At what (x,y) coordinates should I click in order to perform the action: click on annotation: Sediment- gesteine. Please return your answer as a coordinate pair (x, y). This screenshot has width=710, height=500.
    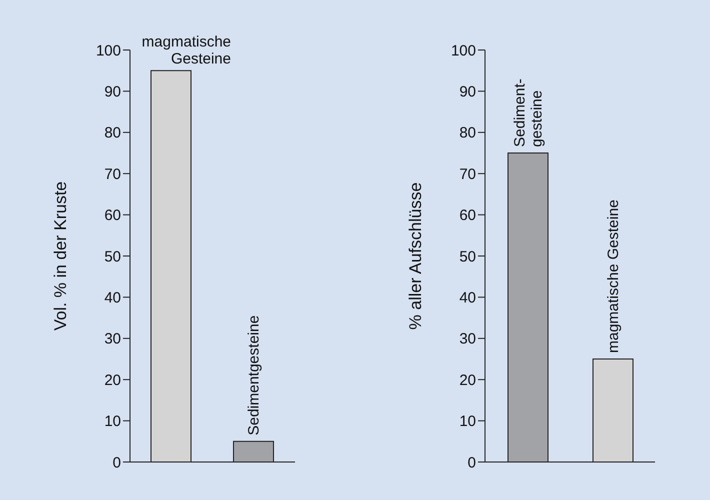
    Looking at the image, I should click on (529, 112).